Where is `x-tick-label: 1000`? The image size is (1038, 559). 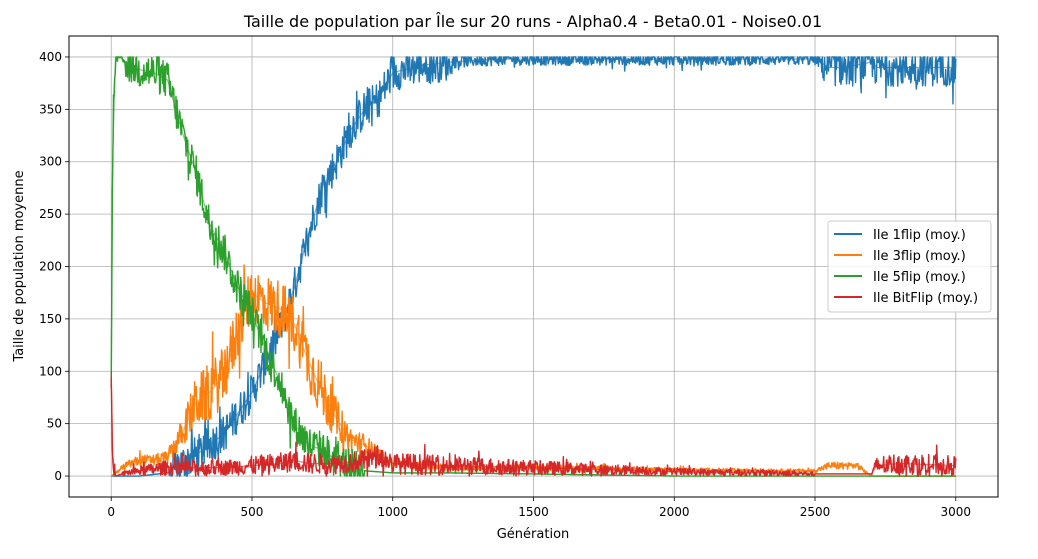 x-tick-label: 1000 is located at coordinates (392, 512).